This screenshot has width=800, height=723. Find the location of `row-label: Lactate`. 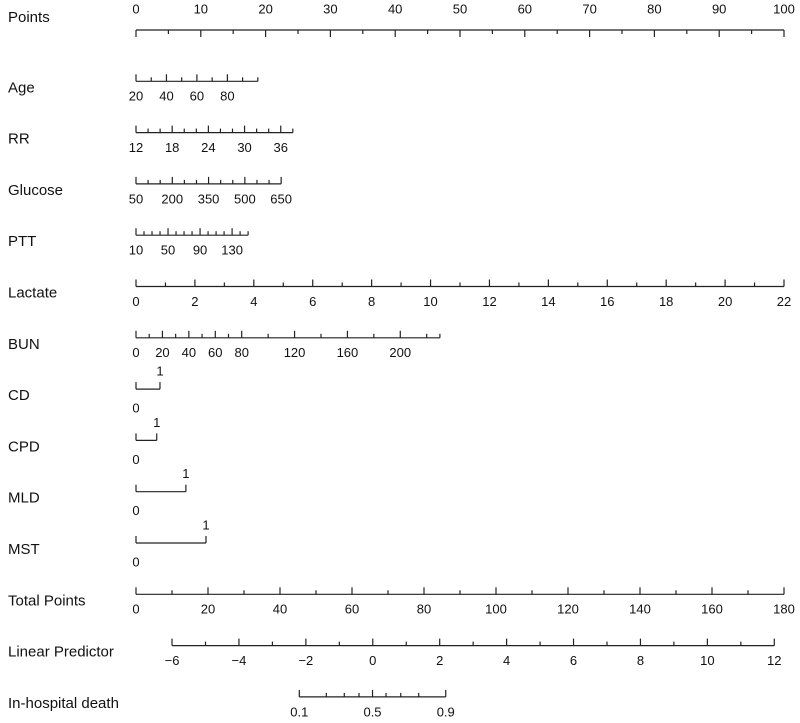

row-label: Lactate is located at coordinates (32, 292).